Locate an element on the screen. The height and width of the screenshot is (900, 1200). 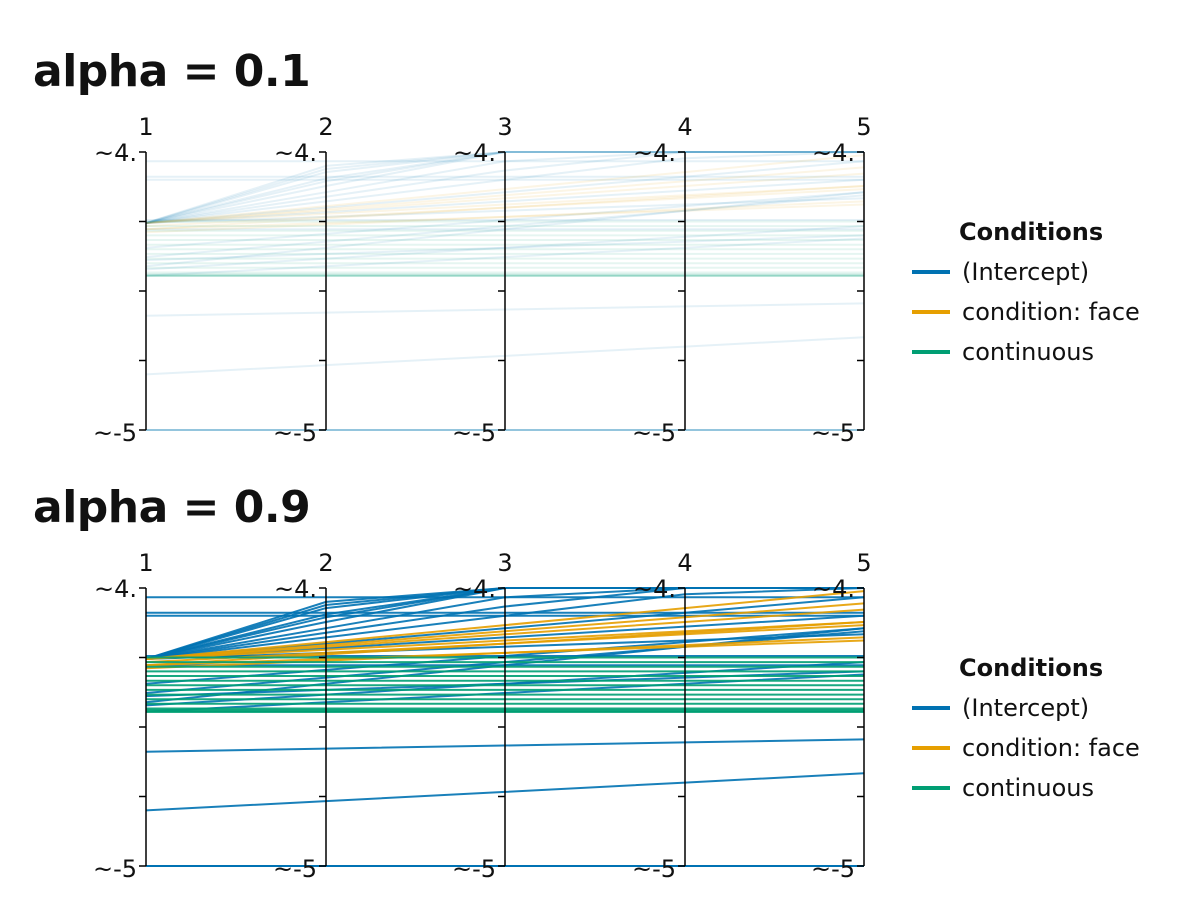
chart-title: alpha = 0.9 is located at coordinates (172, 507).